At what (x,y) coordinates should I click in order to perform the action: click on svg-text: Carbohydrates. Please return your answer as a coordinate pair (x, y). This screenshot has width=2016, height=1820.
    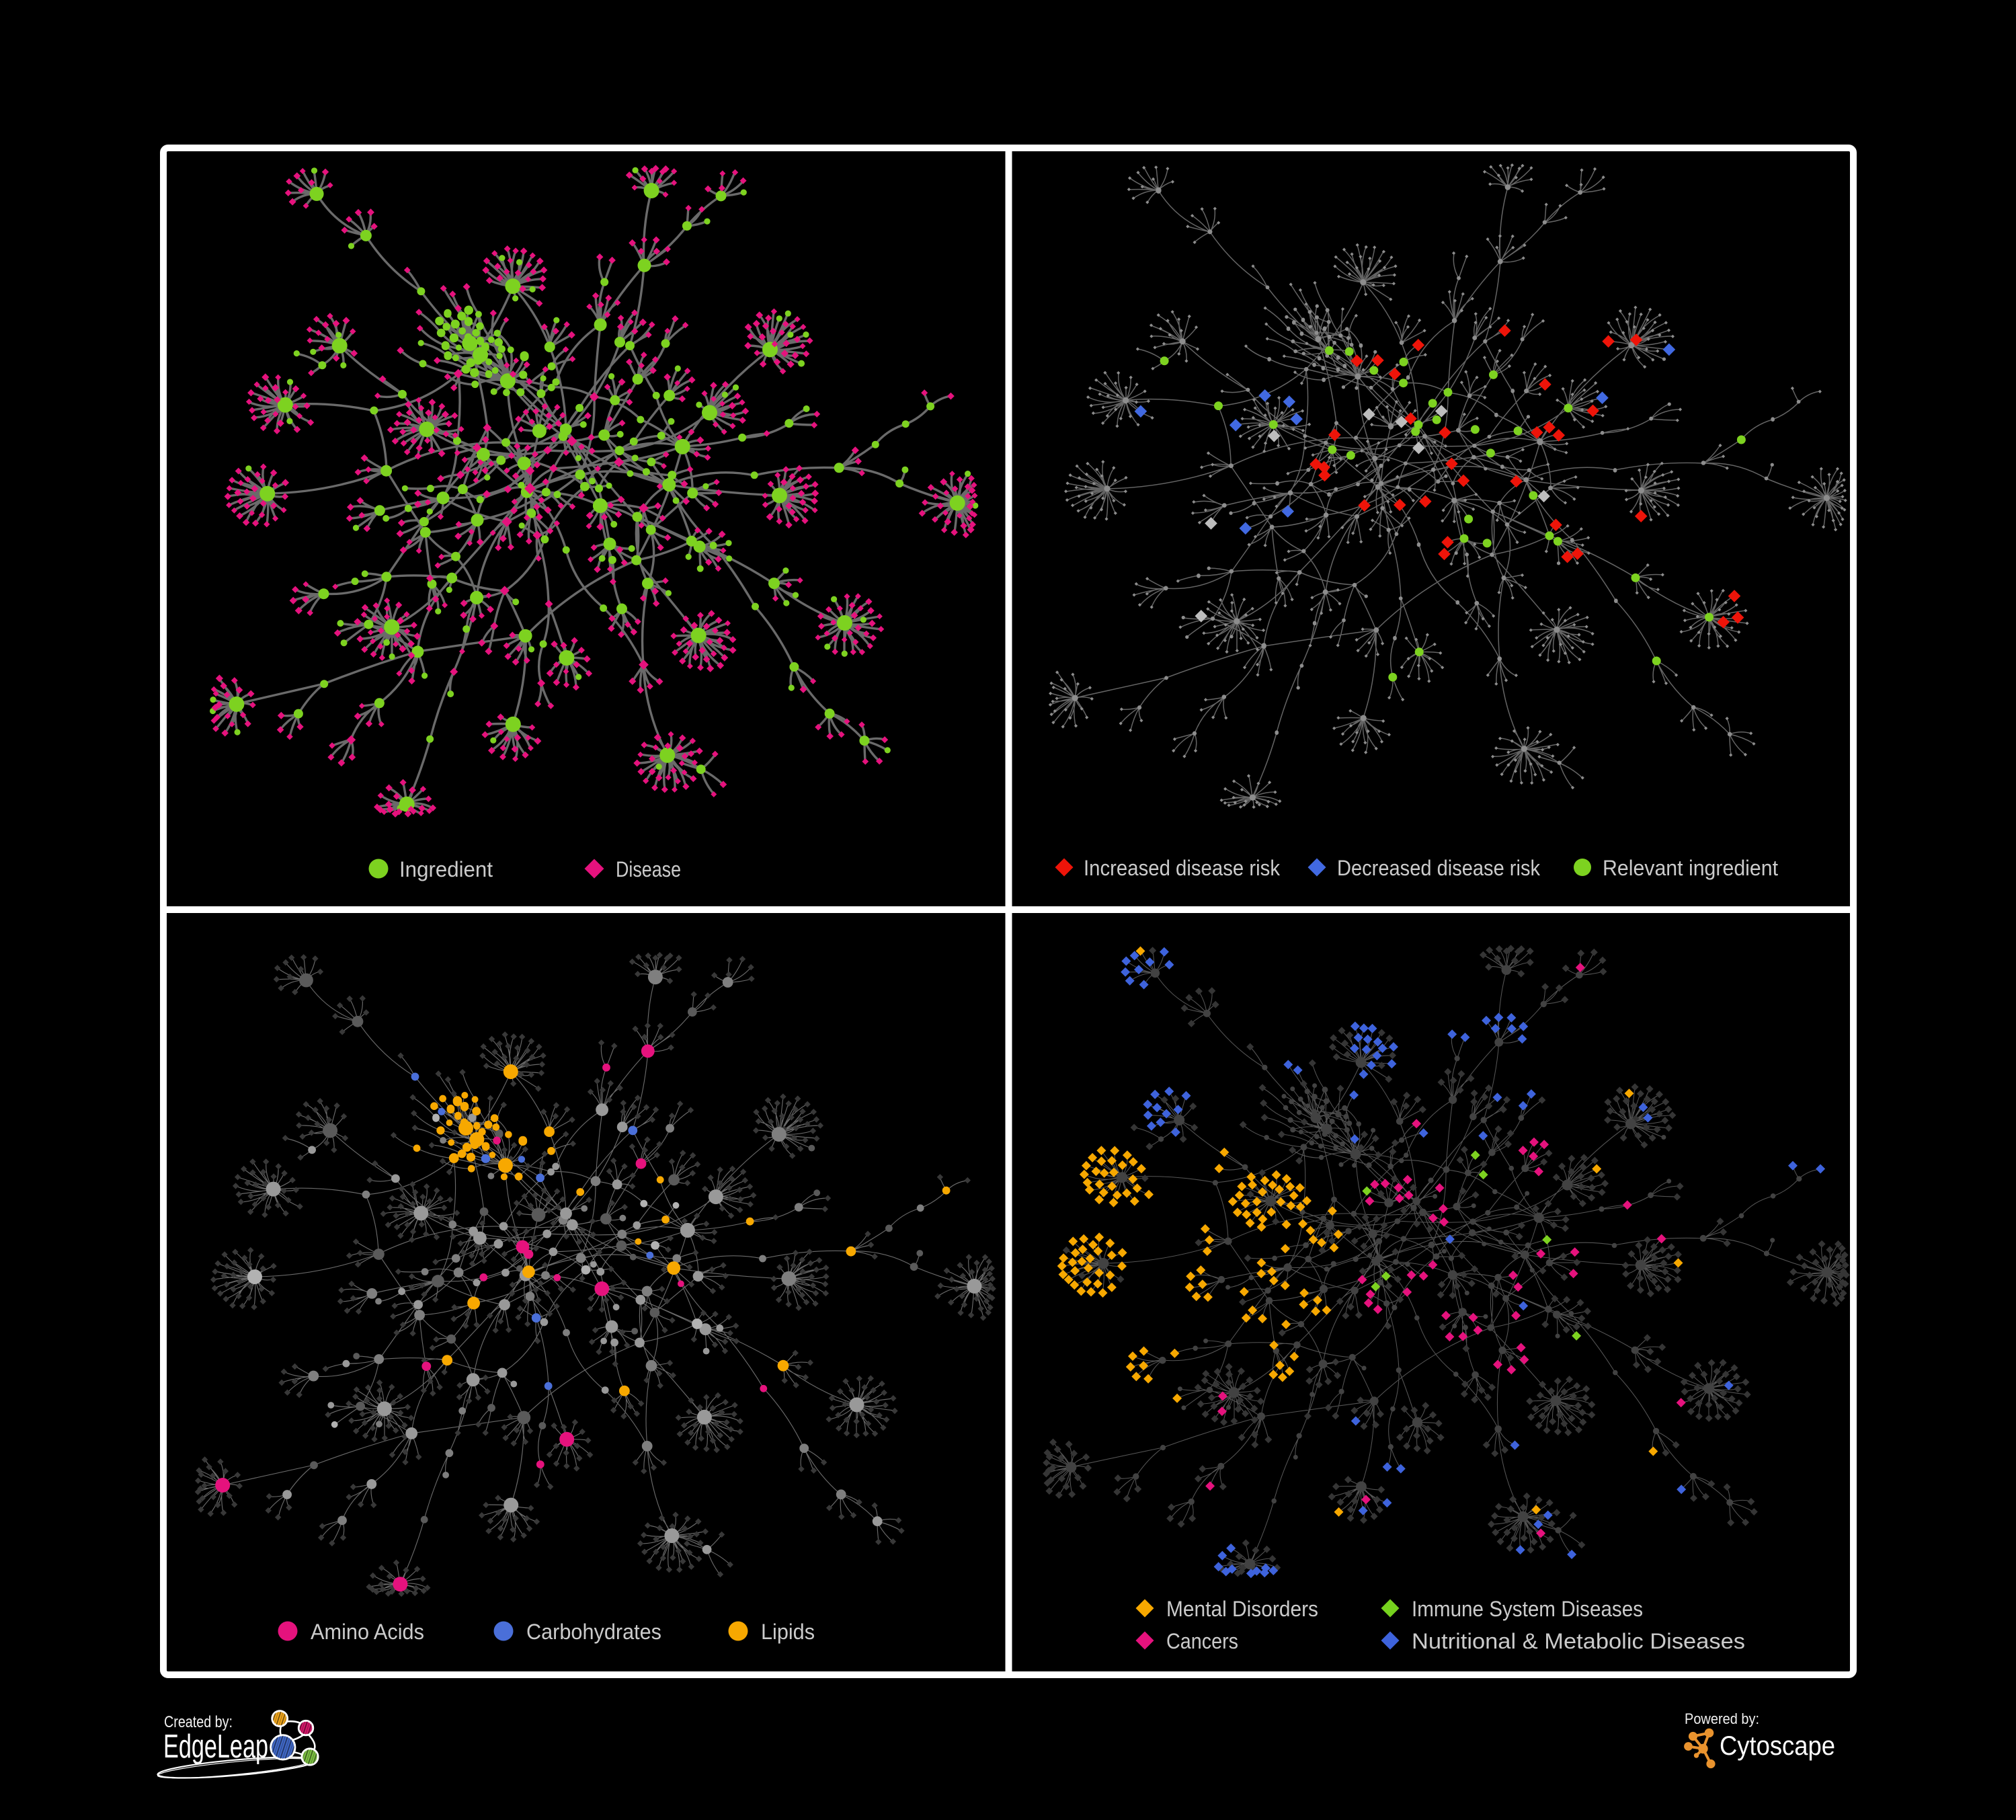
    Looking at the image, I should click on (593, 1632).